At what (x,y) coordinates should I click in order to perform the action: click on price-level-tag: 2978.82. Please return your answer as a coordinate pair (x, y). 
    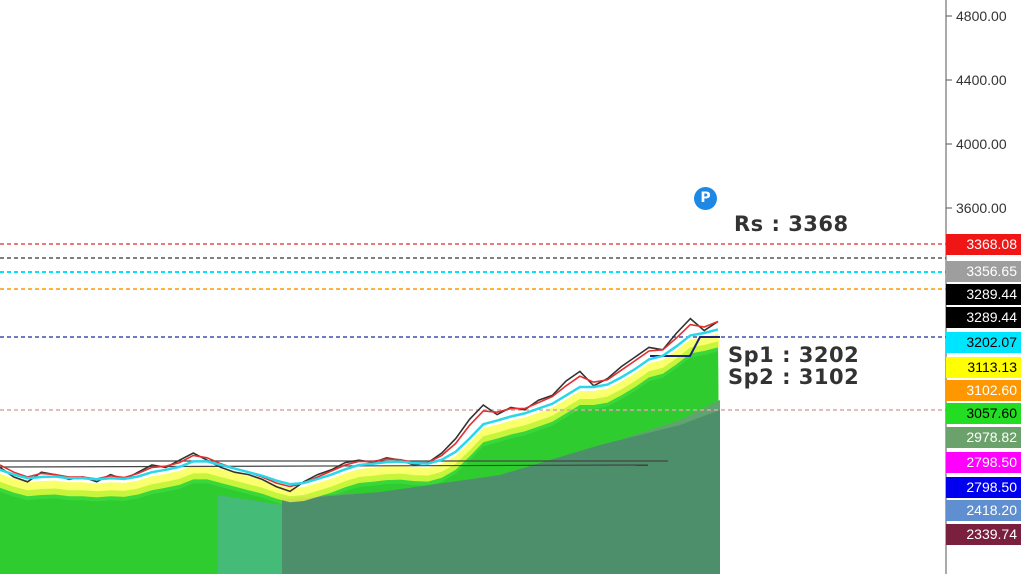
    Looking at the image, I should click on (983, 437).